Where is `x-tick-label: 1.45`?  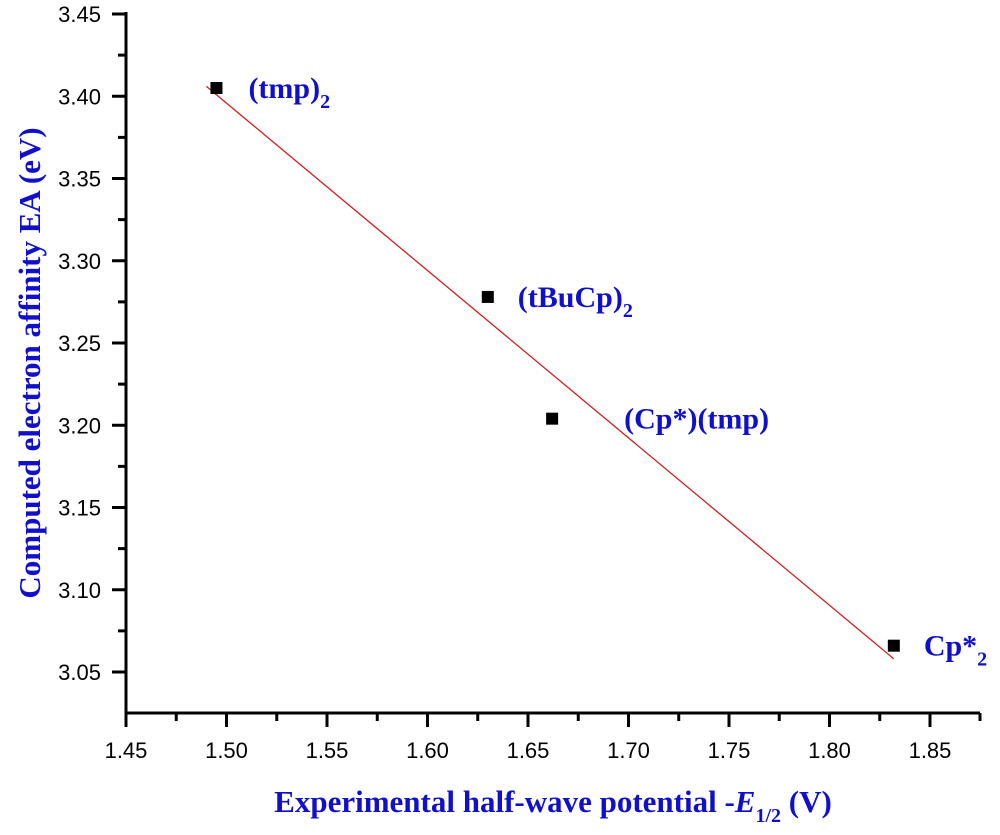
x-tick-label: 1.45 is located at coordinates (126, 750).